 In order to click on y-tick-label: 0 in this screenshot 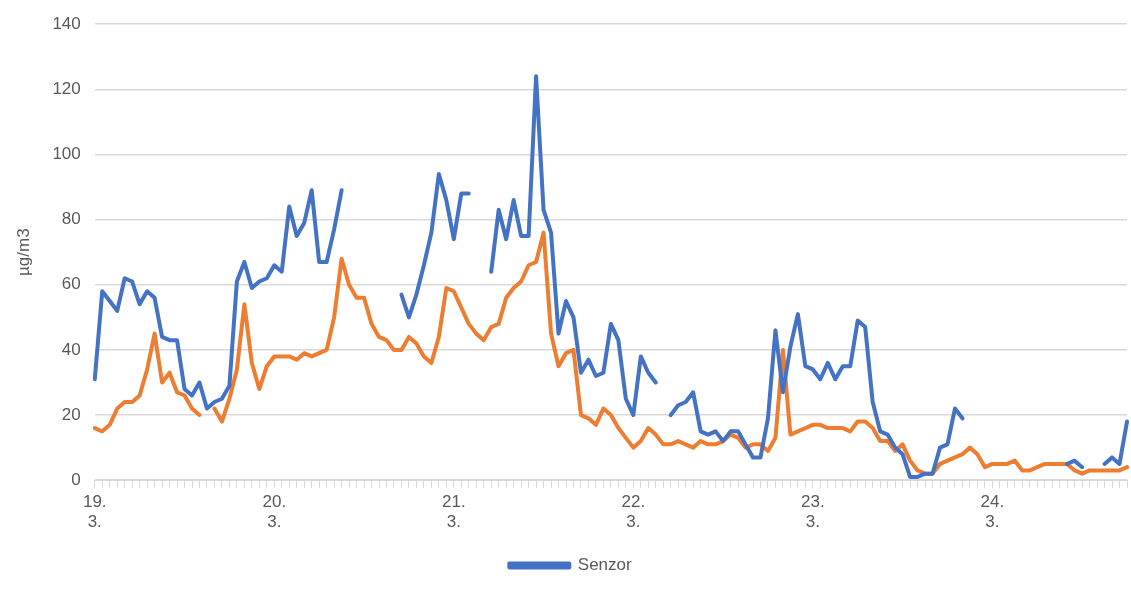, I will do `click(76, 479)`.